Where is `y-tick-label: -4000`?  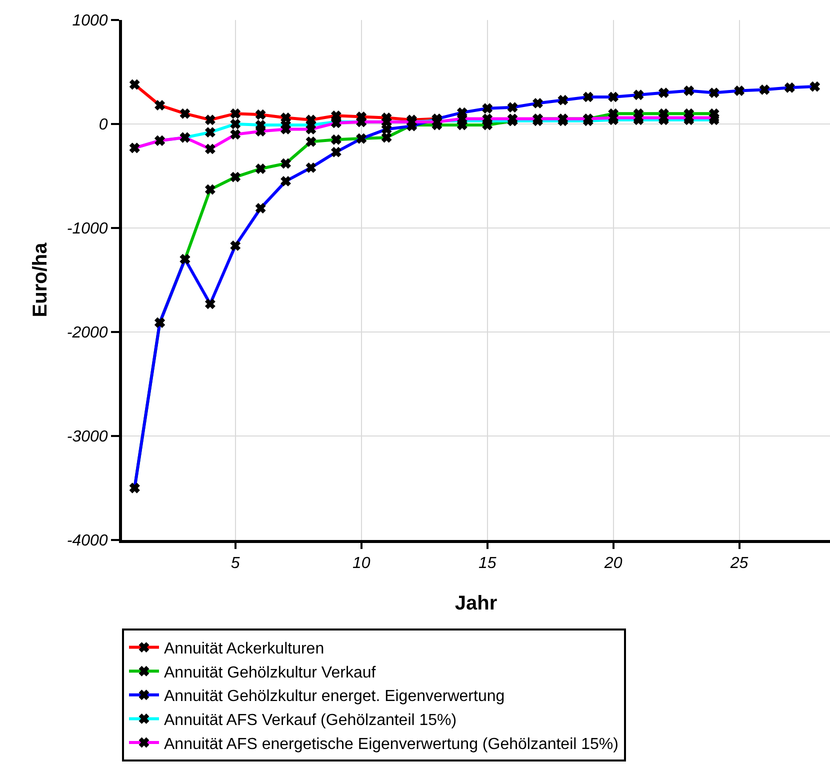 y-tick-label: -4000 is located at coordinates (87, 541).